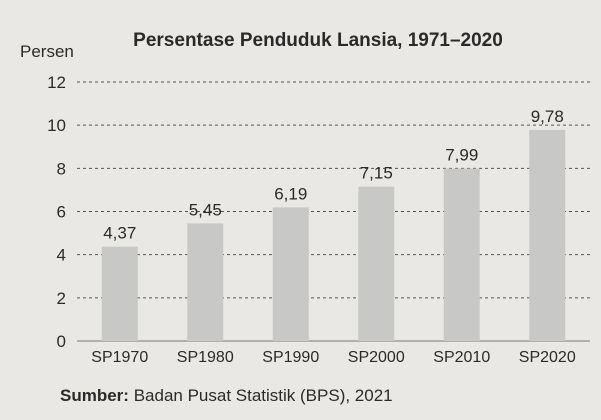  I want to click on x-tick-label: SP1980, so click(205, 357).